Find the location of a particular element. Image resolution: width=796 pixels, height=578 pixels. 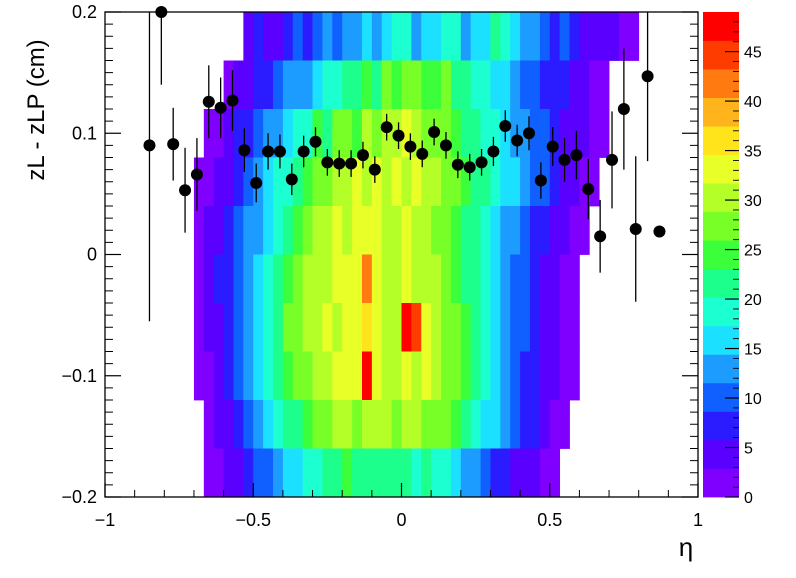

colorbar-tick-label: 15 is located at coordinates (753, 350).